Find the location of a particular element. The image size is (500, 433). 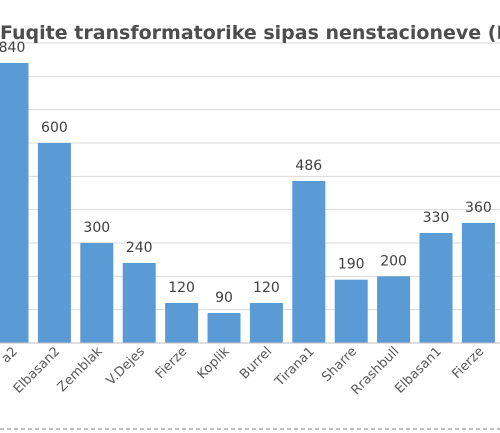

x-tick-label: Elbasan2 is located at coordinates (37, 370).